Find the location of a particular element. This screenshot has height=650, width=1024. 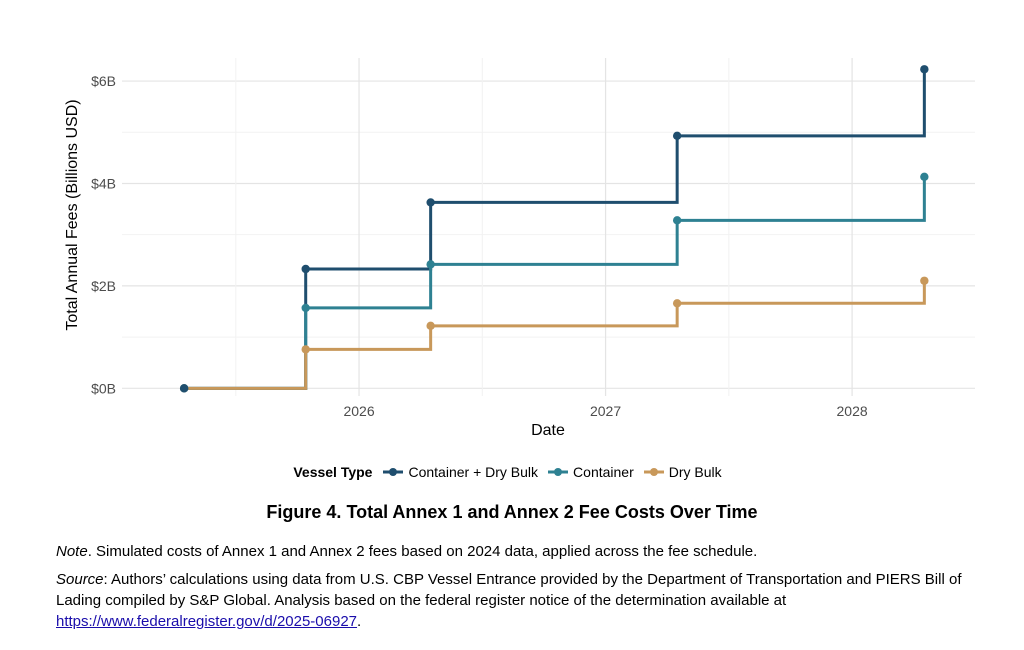

y-axis-title: Total Annual Fees (Billions USD) is located at coordinates (72, 214).